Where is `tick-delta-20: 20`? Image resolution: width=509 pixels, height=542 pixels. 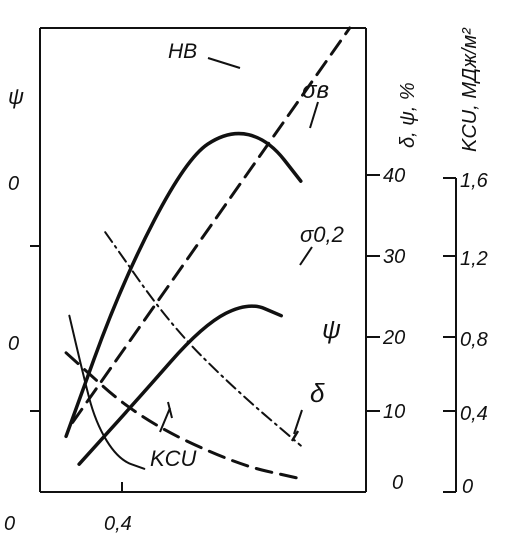 tick-delta-20: 20 is located at coordinates (385, 338).